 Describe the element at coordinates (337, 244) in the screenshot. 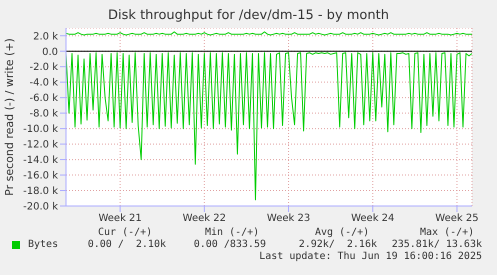

I see `text: 2.92k/ 2.16k` at that location.